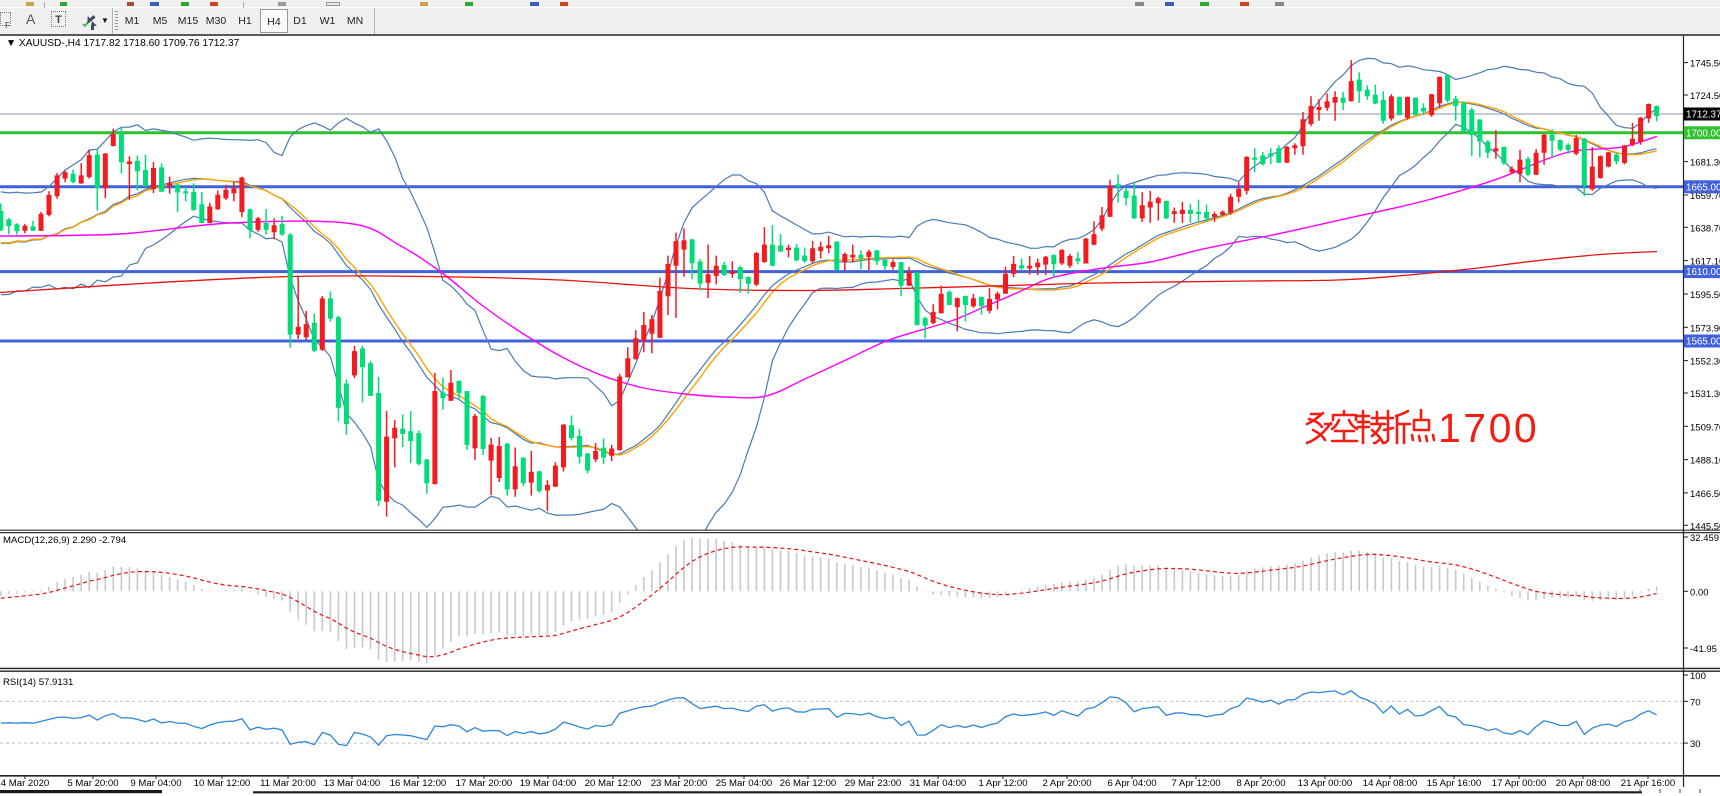  I want to click on svg-text: 1509.70, so click(1705, 427).